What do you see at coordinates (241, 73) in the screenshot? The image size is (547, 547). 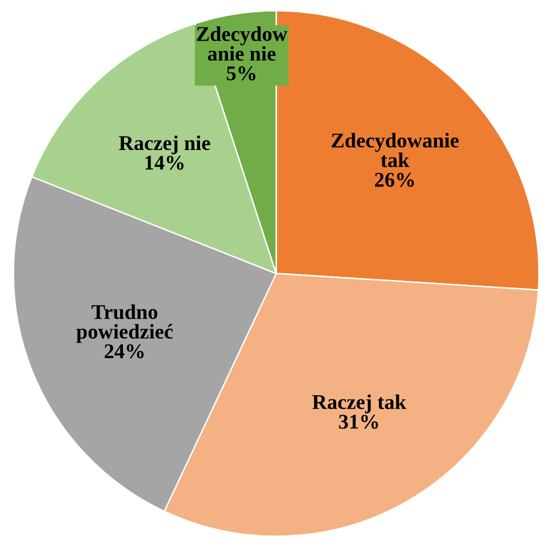 I see `data-label: 5%` at bounding box center [241, 73].